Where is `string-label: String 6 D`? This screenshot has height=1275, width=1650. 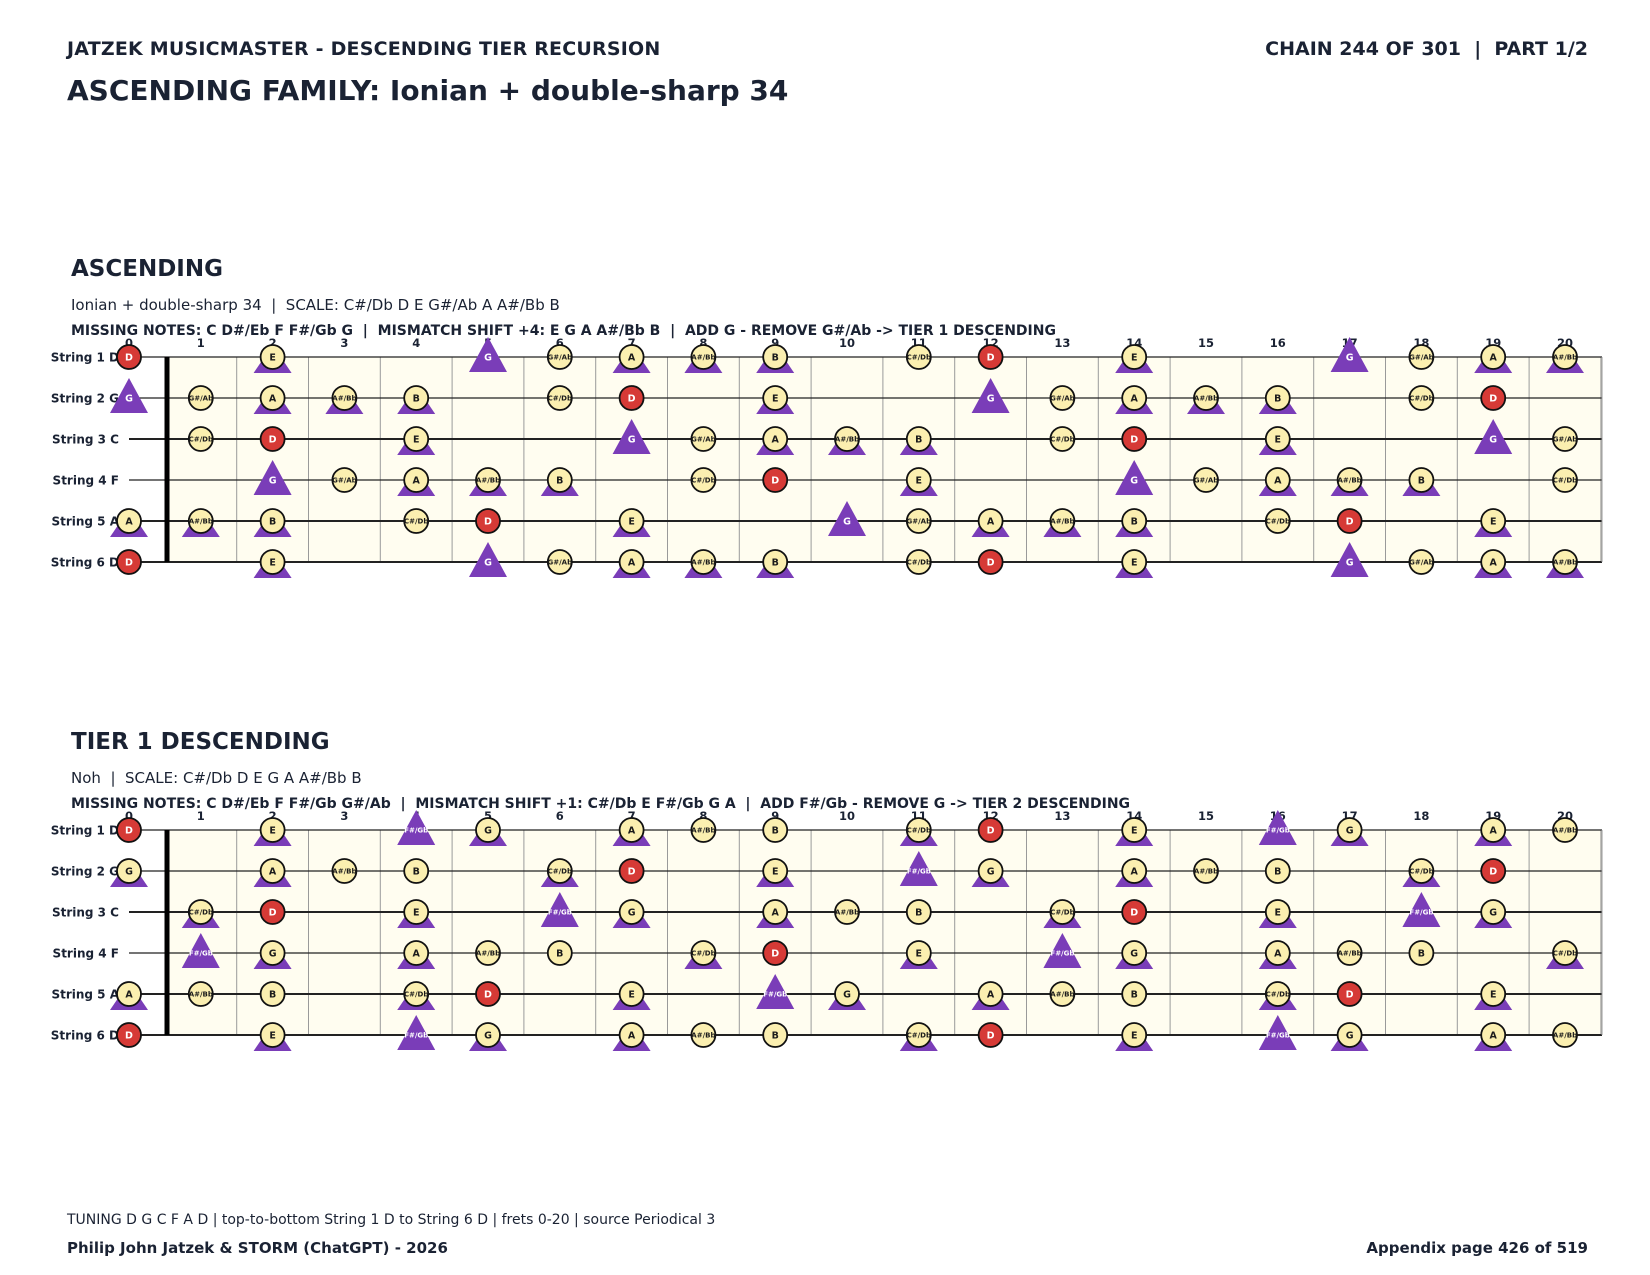 string-label: String 6 D is located at coordinates (85, 563).